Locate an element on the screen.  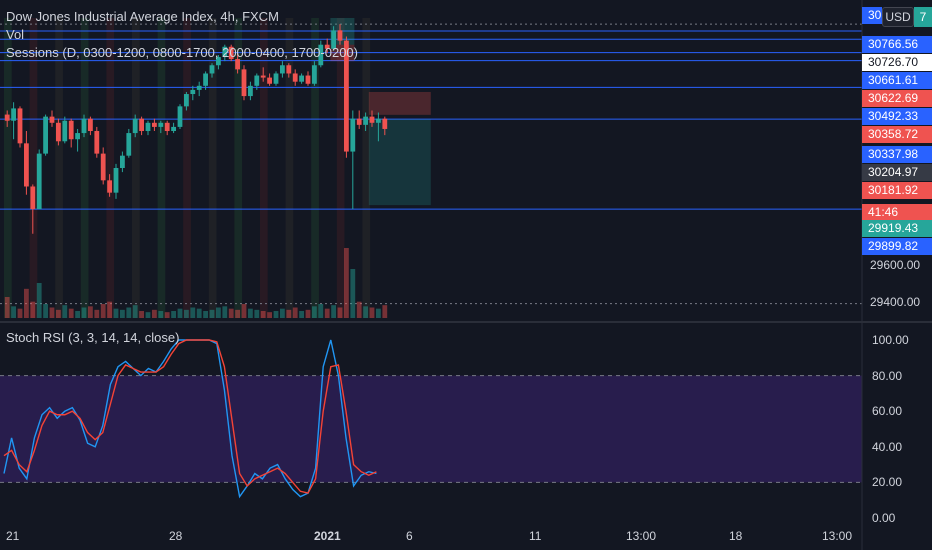
stoch-tick-label: 100.00 is located at coordinates (890, 340).